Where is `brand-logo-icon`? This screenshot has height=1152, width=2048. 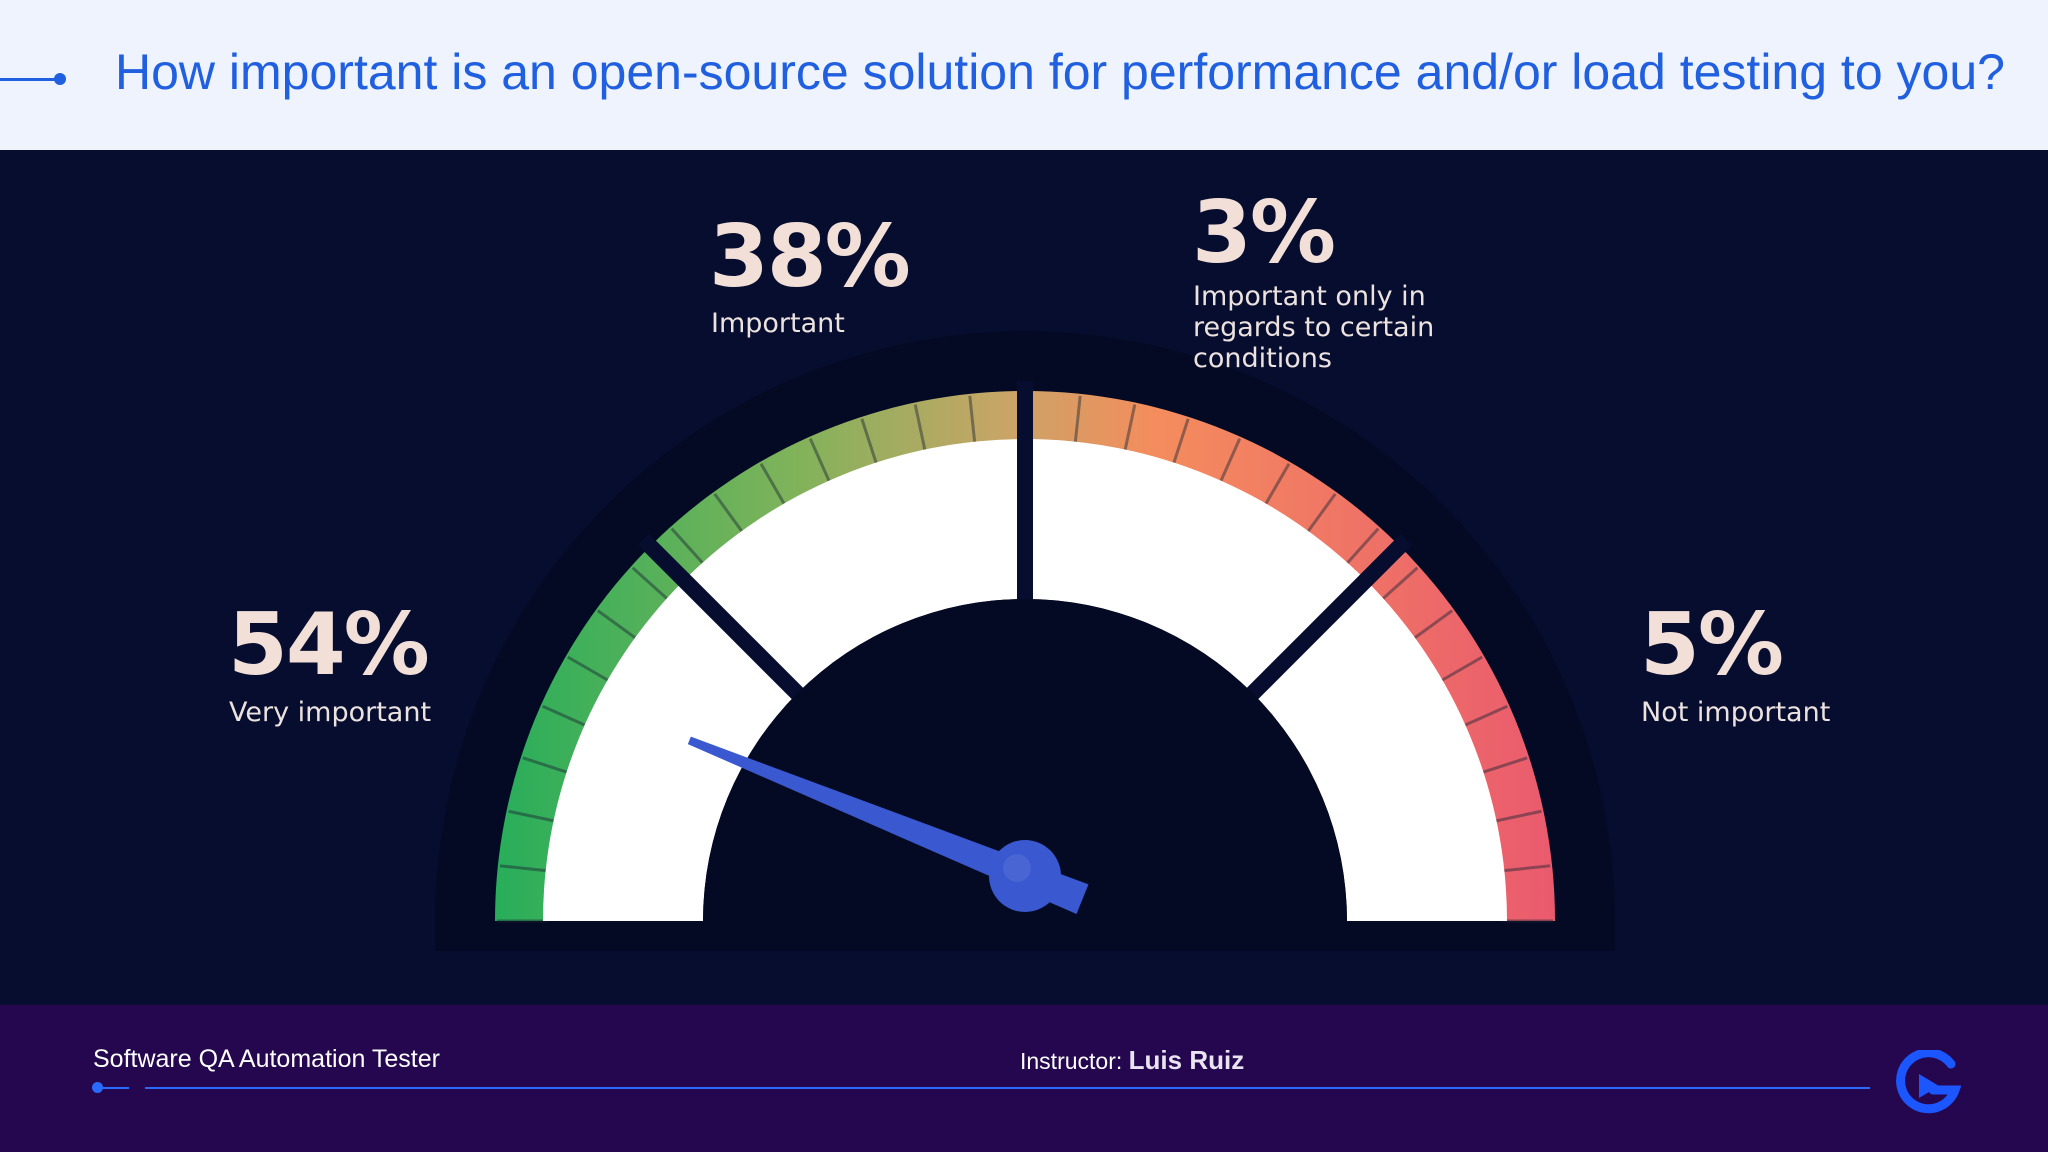 brand-logo-icon is located at coordinates (1928, 1082).